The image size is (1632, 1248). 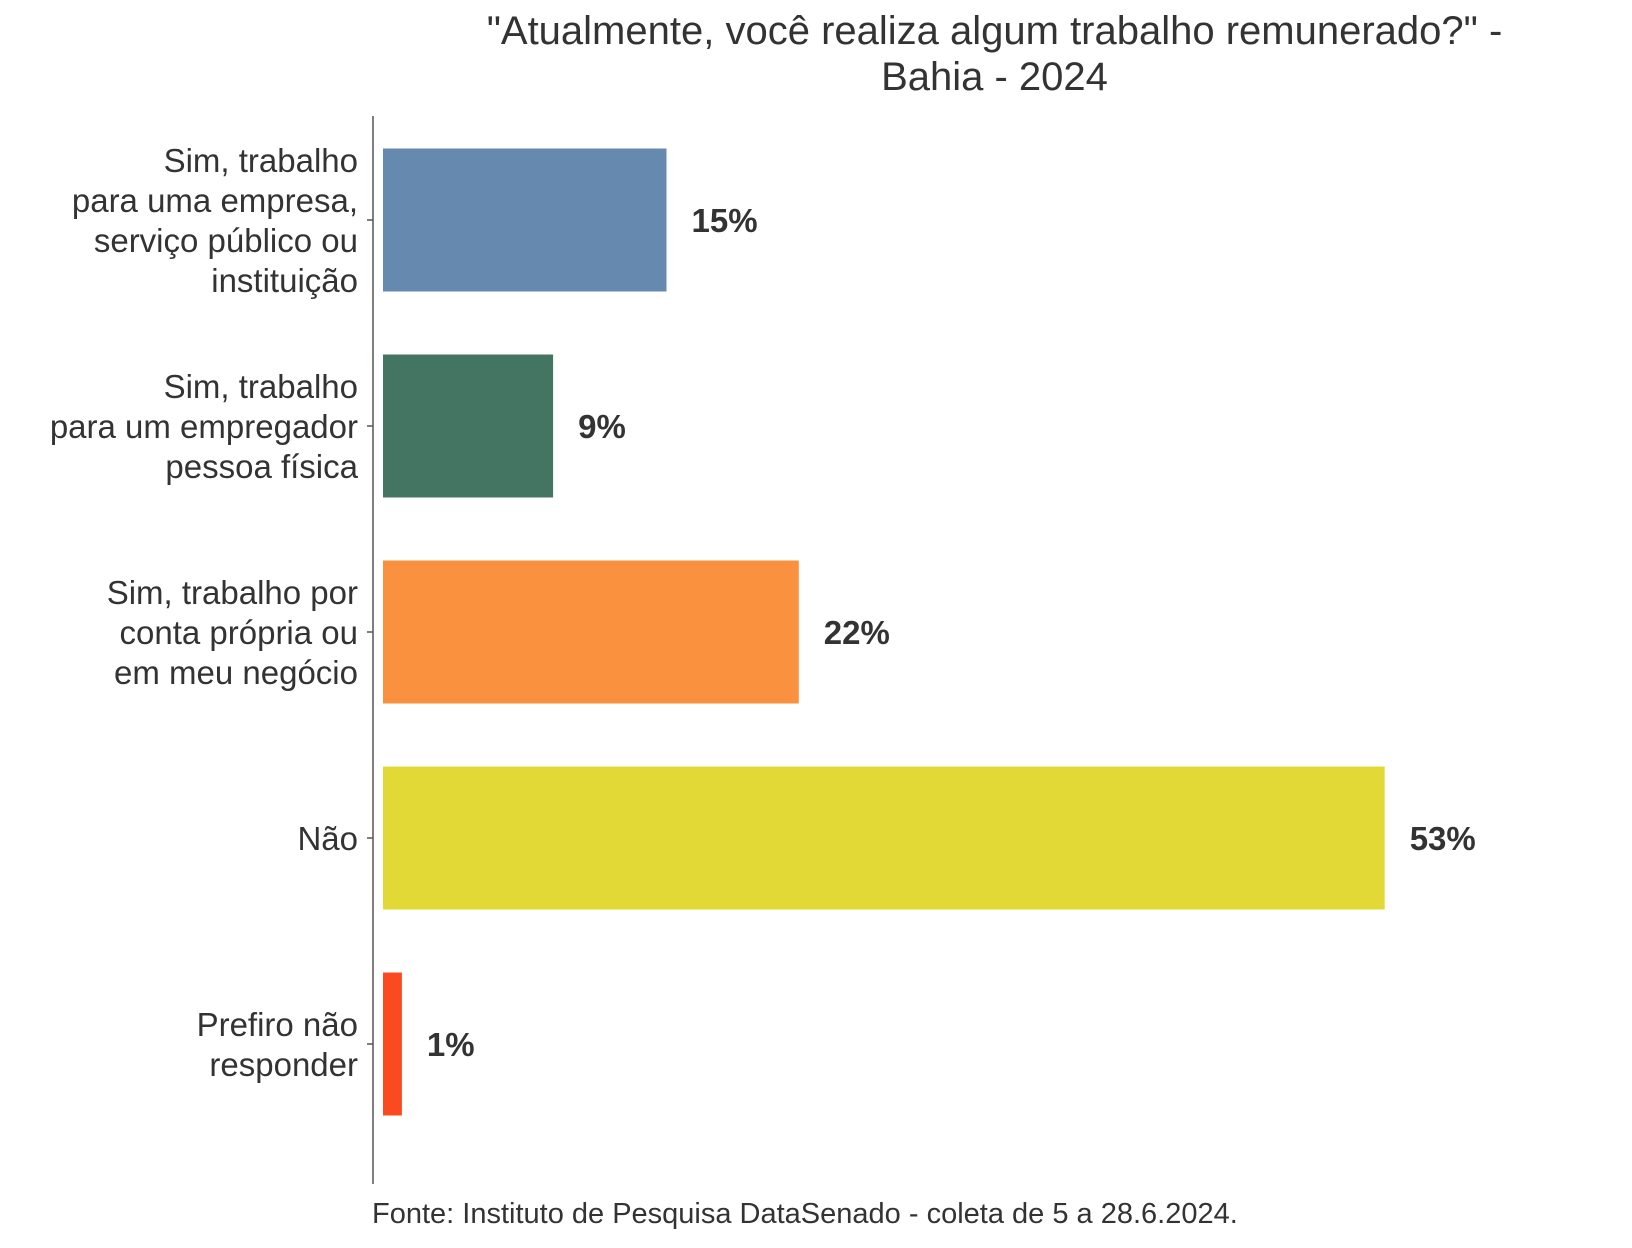 What do you see at coordinates (284, 280) in the screenshot?
I see `category-label-line: instituição` at bounding box center [284, 280].